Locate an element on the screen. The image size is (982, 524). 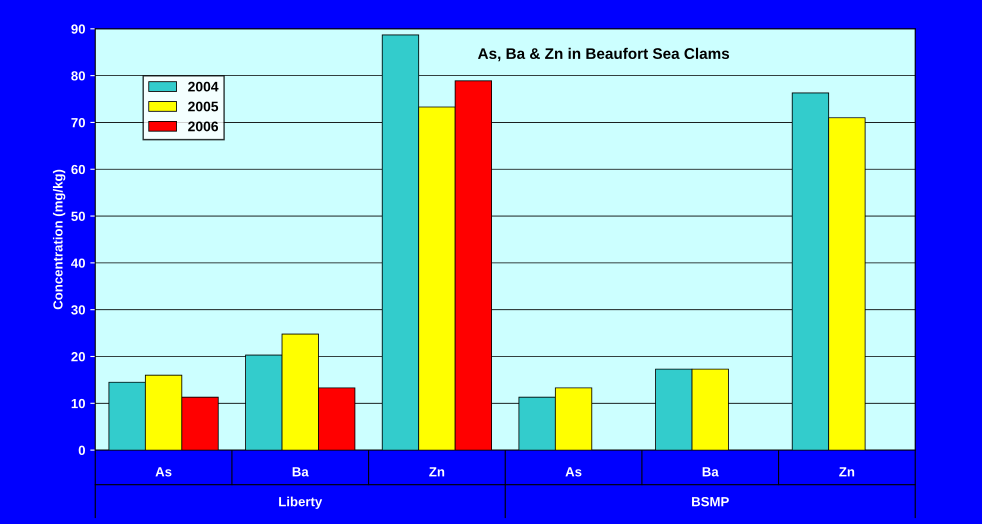
text: Liberty is located at coordinates (300, 502).